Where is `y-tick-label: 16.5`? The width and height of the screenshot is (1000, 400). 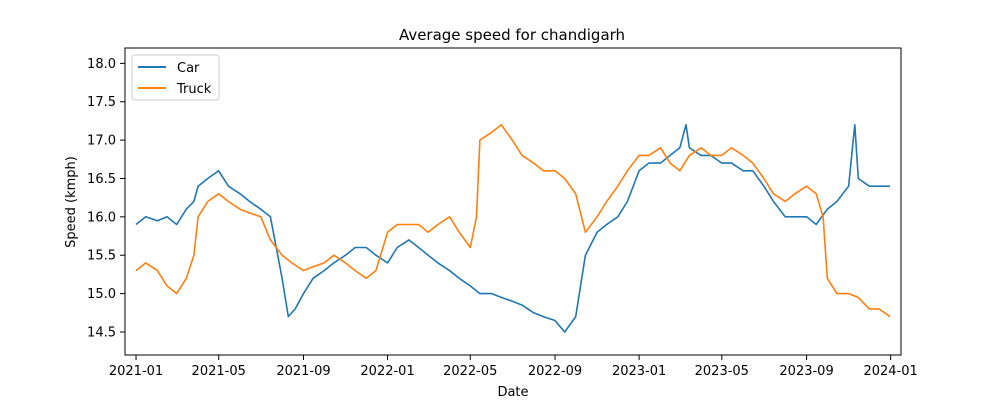
y-tick-label: 16.5 is located at coordinates (101, 179).